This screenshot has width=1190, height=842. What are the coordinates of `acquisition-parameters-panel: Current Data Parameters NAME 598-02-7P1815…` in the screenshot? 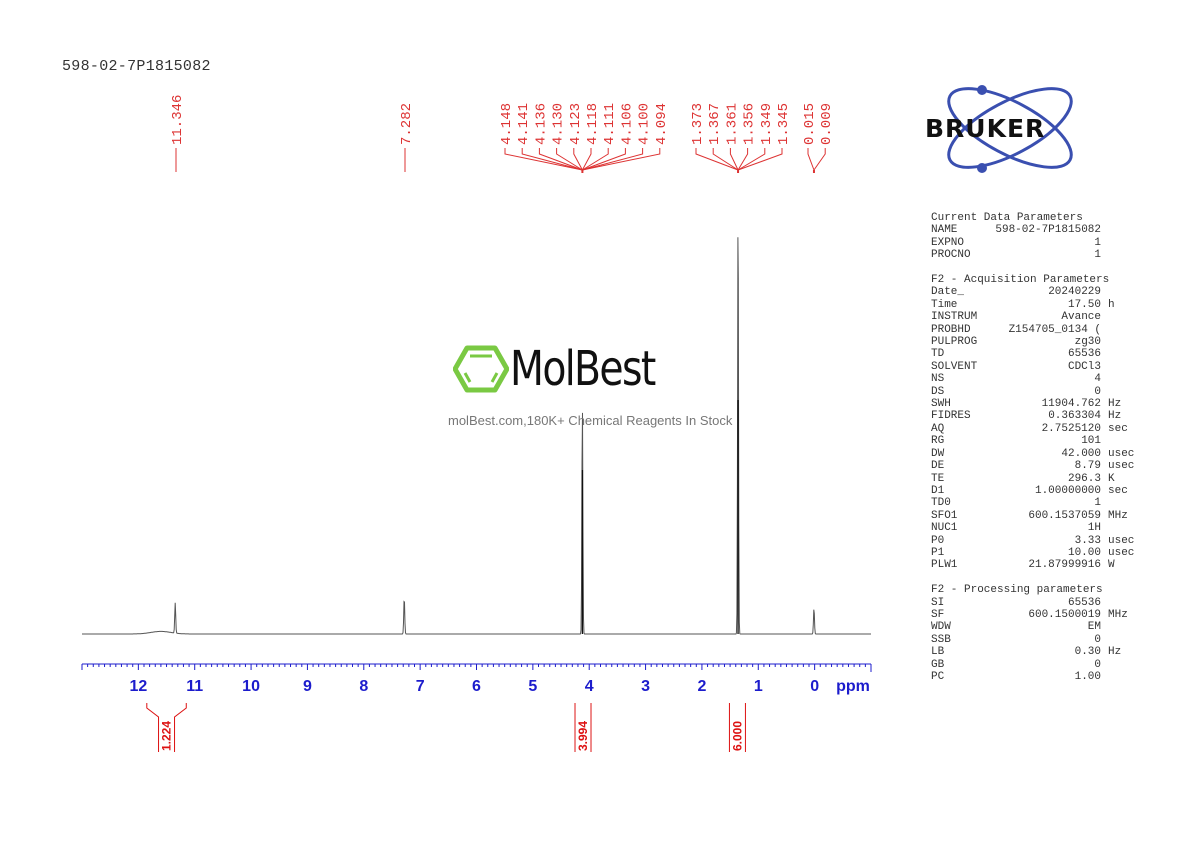 It's located at (1032, 447).